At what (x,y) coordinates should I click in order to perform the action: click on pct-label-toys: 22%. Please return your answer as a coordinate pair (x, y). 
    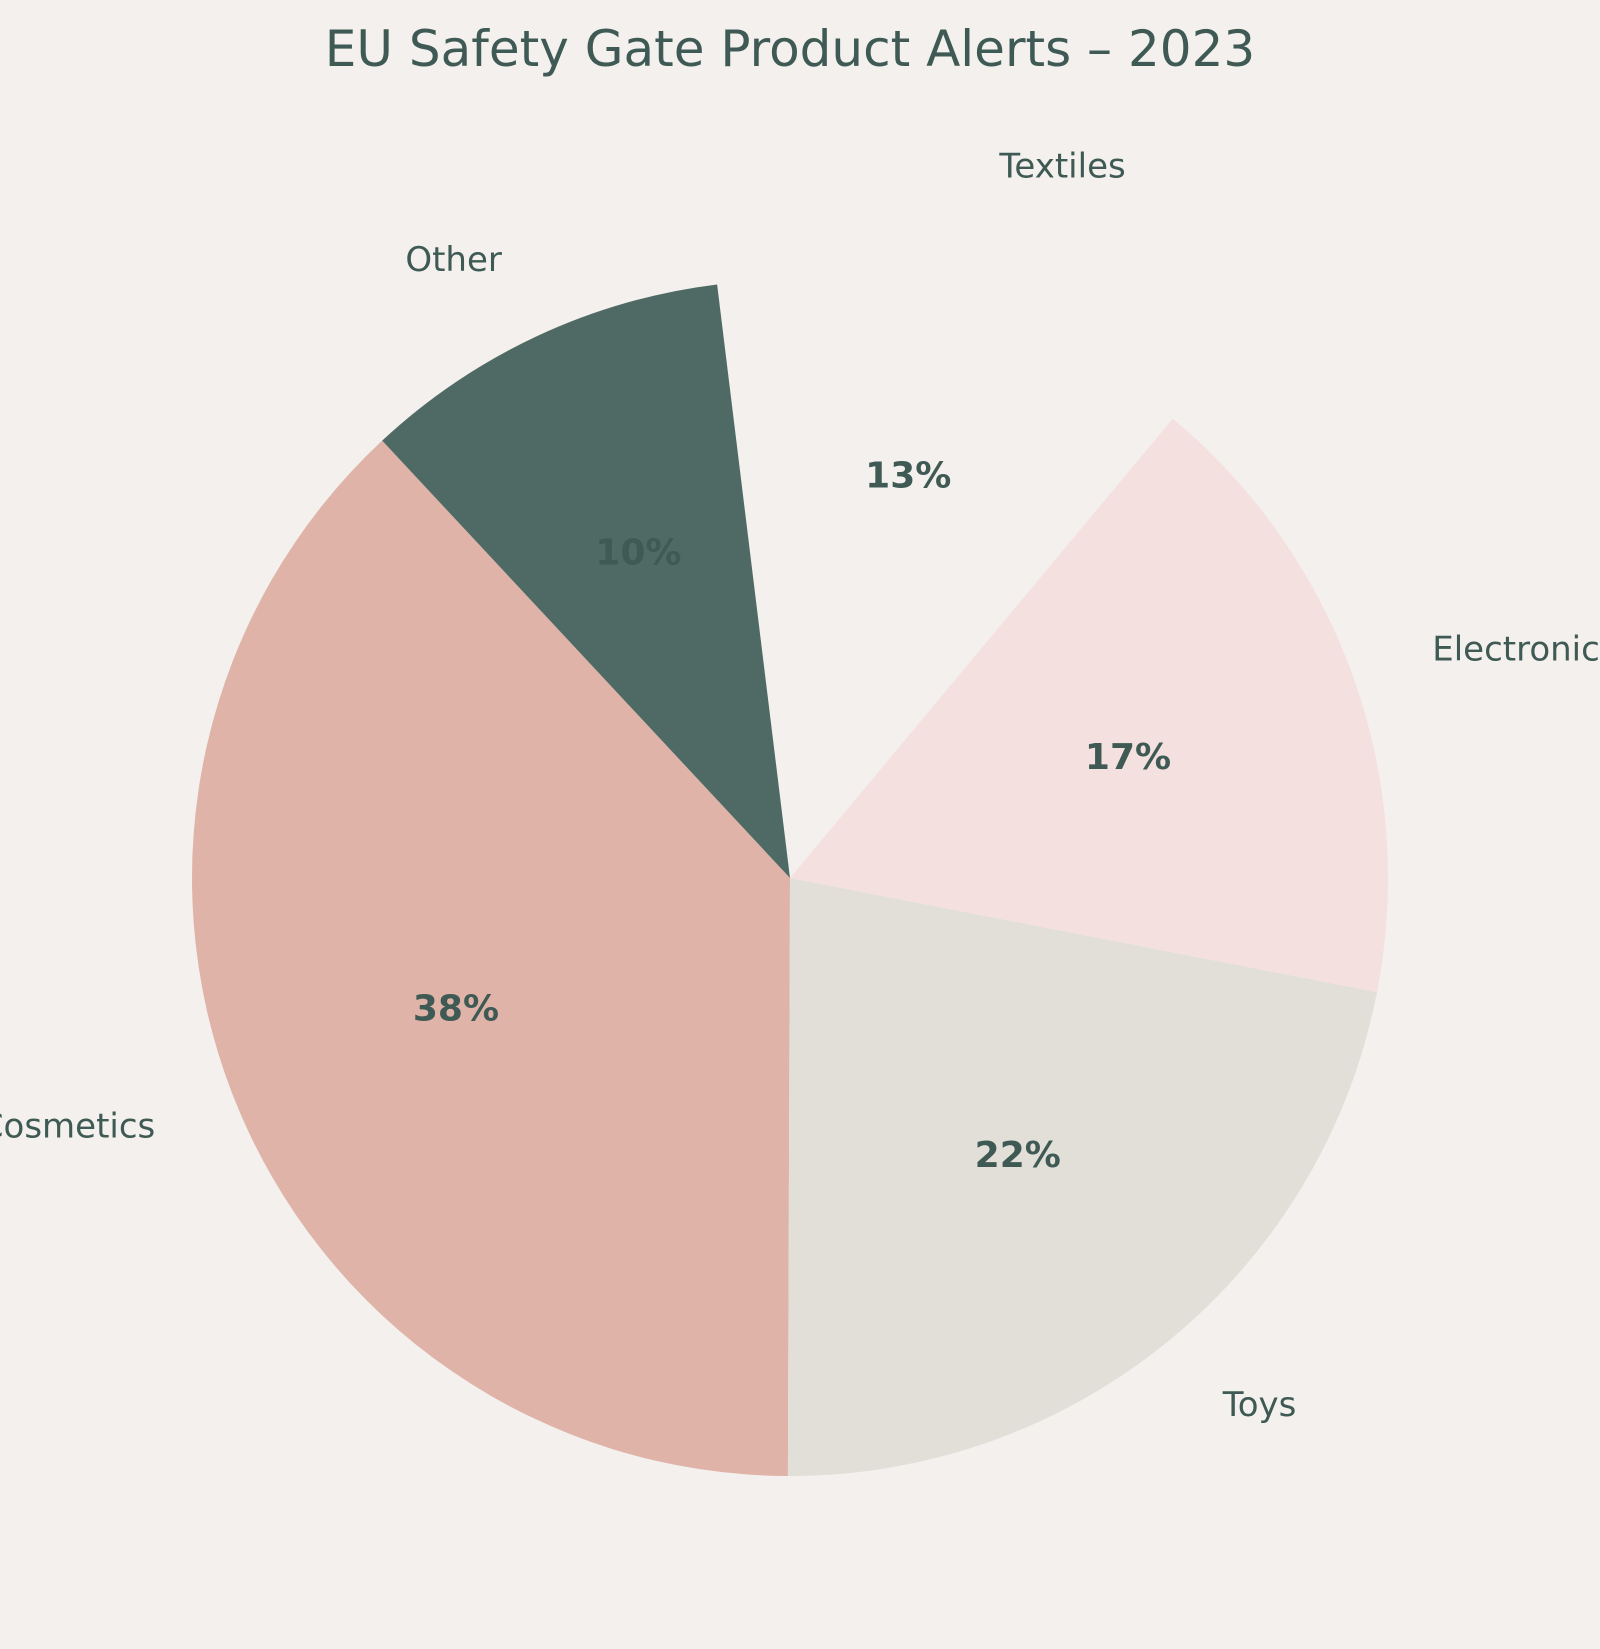
    Looking at the image, I should click on (1018, 1155).